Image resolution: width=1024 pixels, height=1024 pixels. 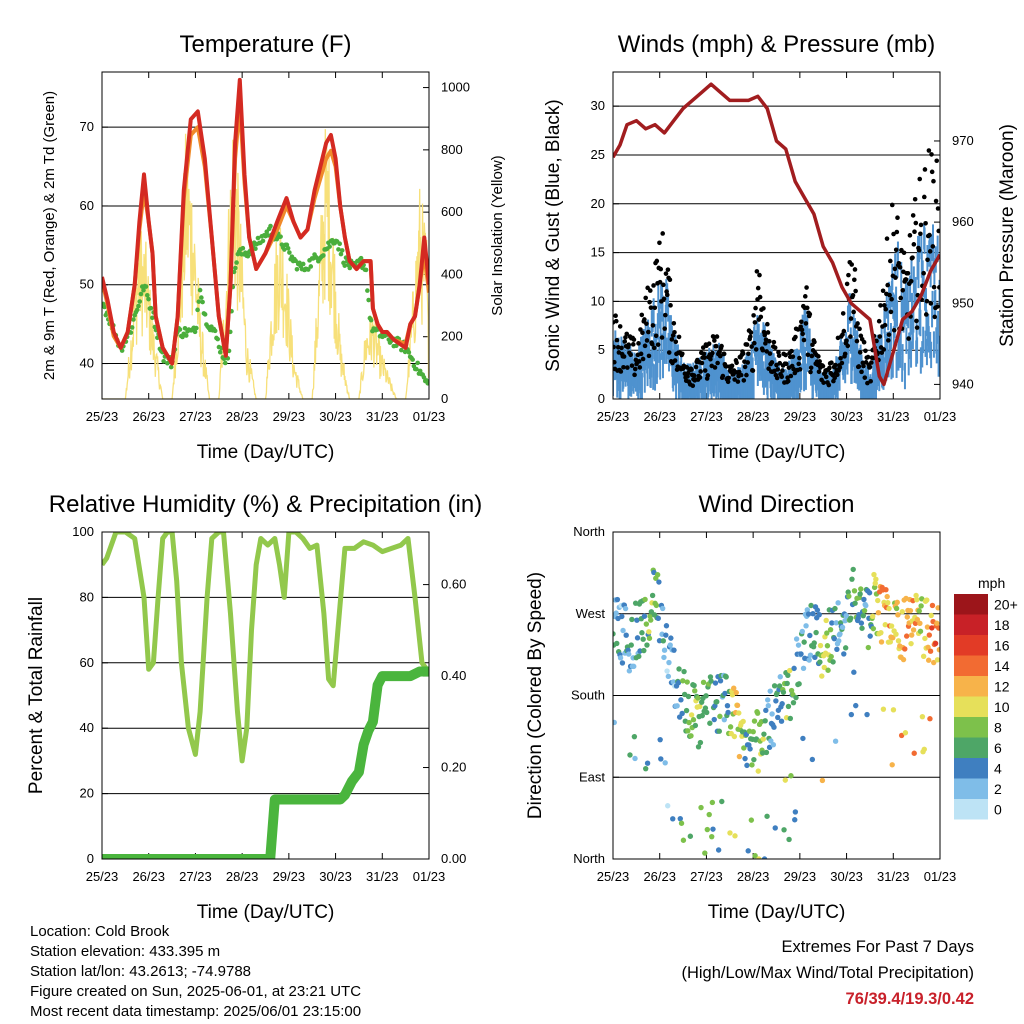 I want to click on x-tick-label: 25/23, so click(x=613, y=876).